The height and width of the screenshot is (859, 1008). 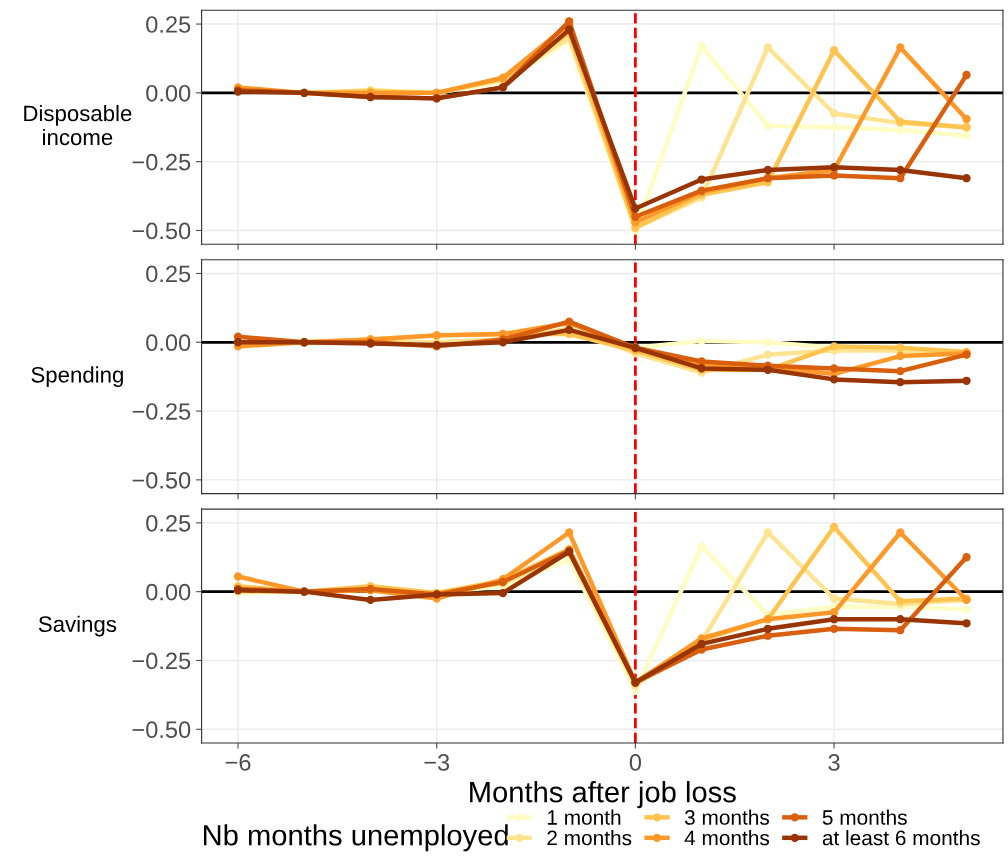 I want to click on y-axis-title: Spending, so click(x=77, y=377).